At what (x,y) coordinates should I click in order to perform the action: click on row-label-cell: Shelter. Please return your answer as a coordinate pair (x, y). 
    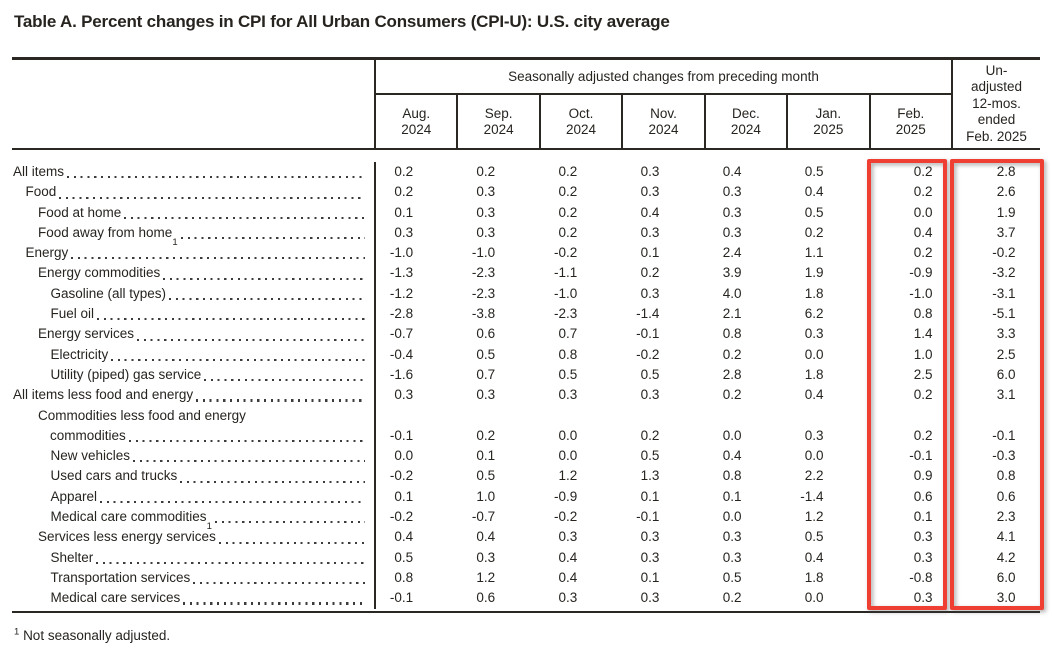
    Looking at the image, I should click on (194, 557).